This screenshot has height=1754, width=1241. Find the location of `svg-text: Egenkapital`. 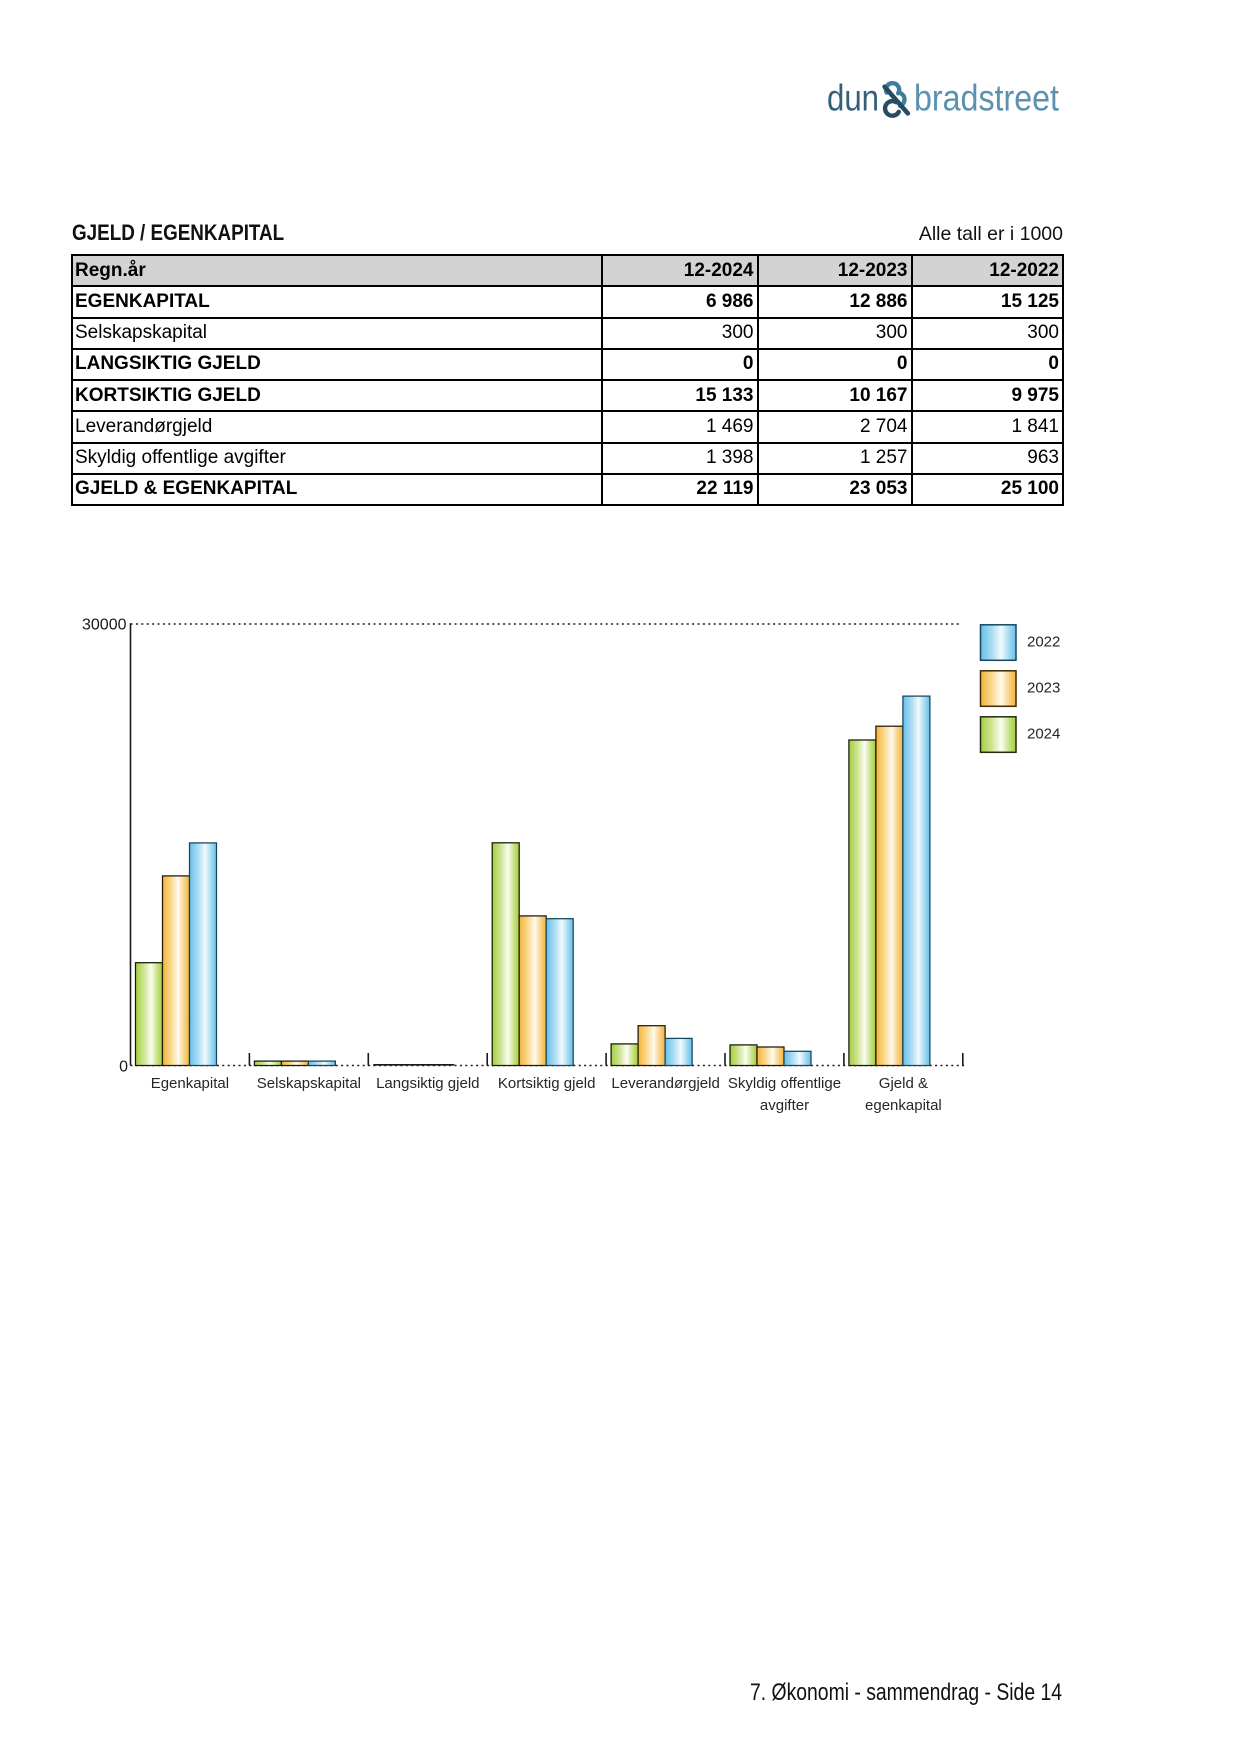

svg-text: Egenkapital is located at coordinates (190, 1083).